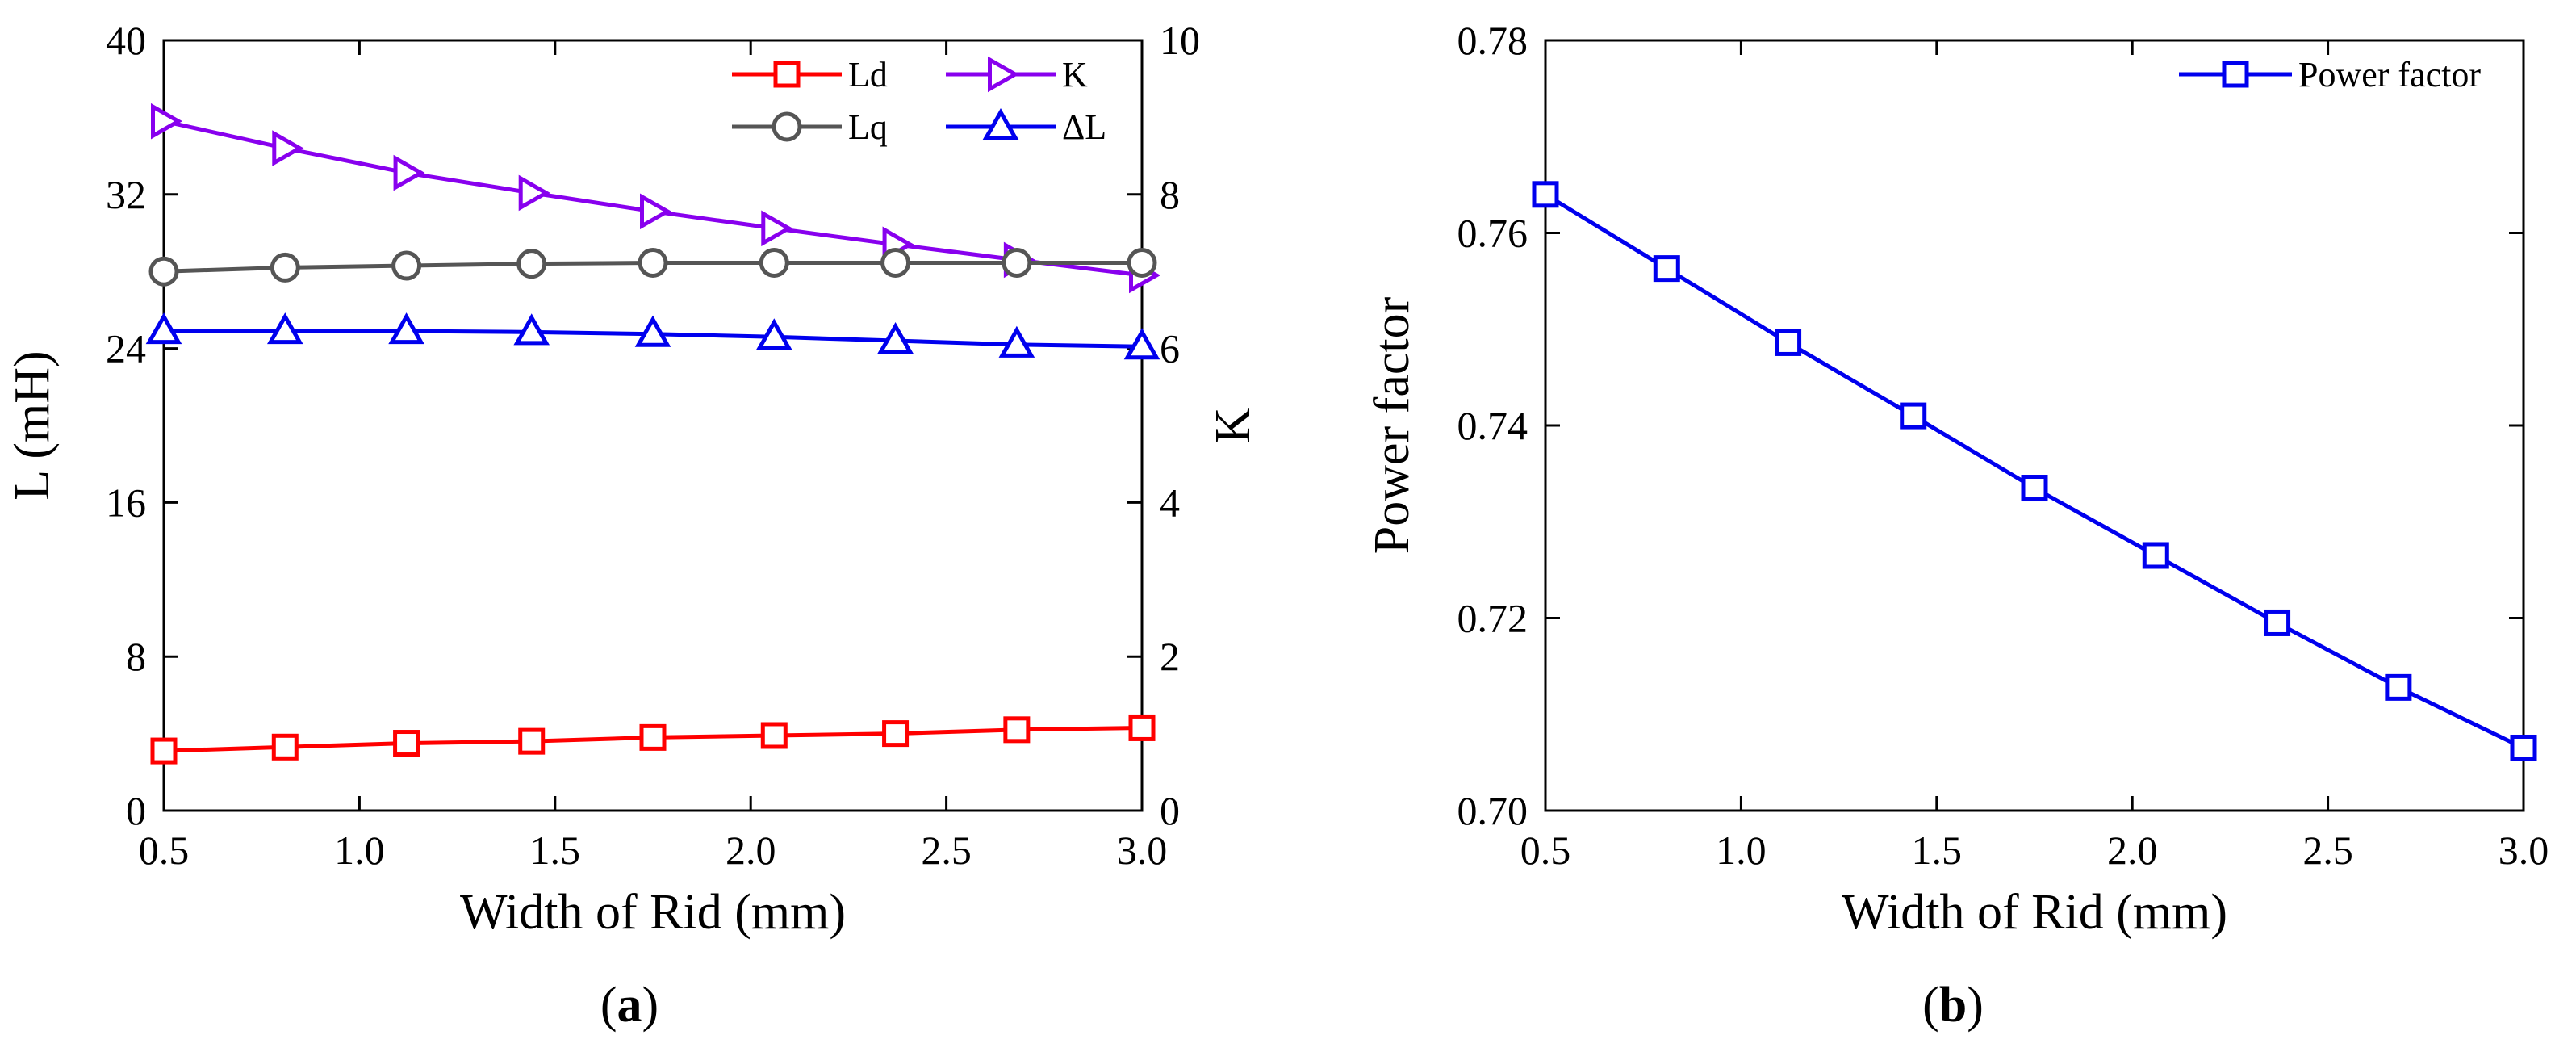 The width and height of the screenshot is (2576, 1052). Describe the element at coordinates (1170, 656) in the screenshot. I see `y-right-tick-label: 2` at that location.